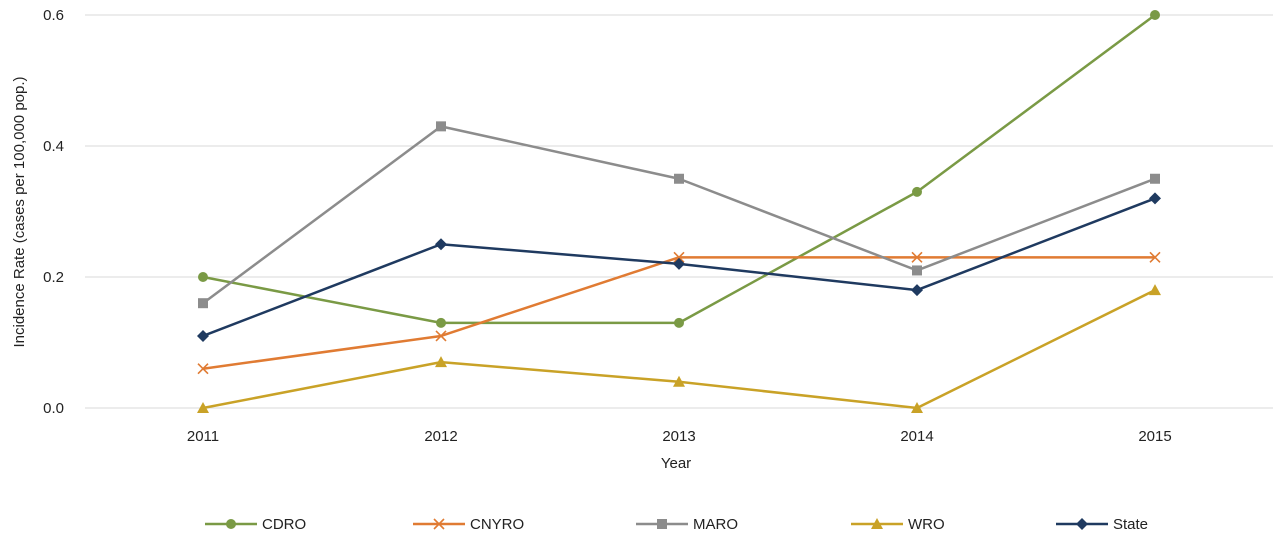  What do you see at coordinates (715, 524) in the screenshot?
I see `legend-label: MARO` at bounding box center [715, 524].